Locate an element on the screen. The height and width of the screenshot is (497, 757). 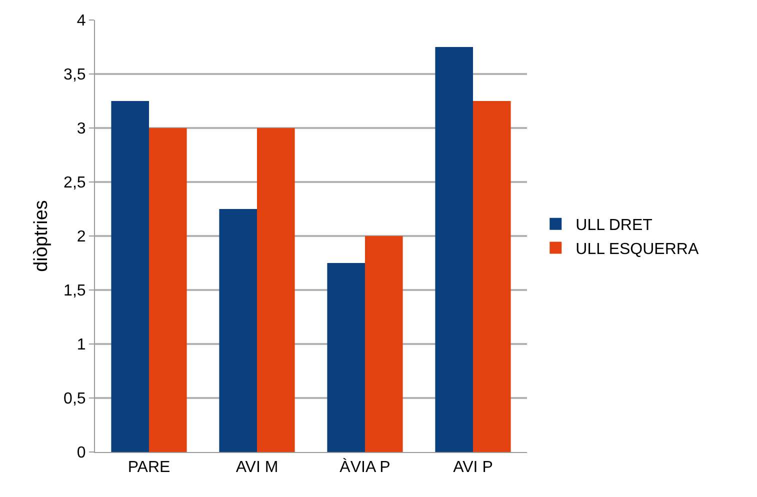
x-tick-label: AVI P is located at coordinates (473, 467).